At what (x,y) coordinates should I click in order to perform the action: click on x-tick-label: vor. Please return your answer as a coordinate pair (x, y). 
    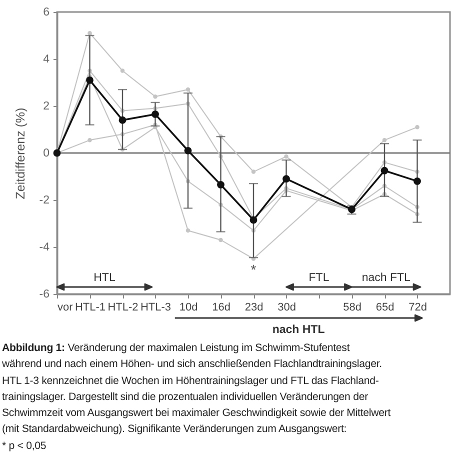
    Looking at the image, I should click on (66, 308).